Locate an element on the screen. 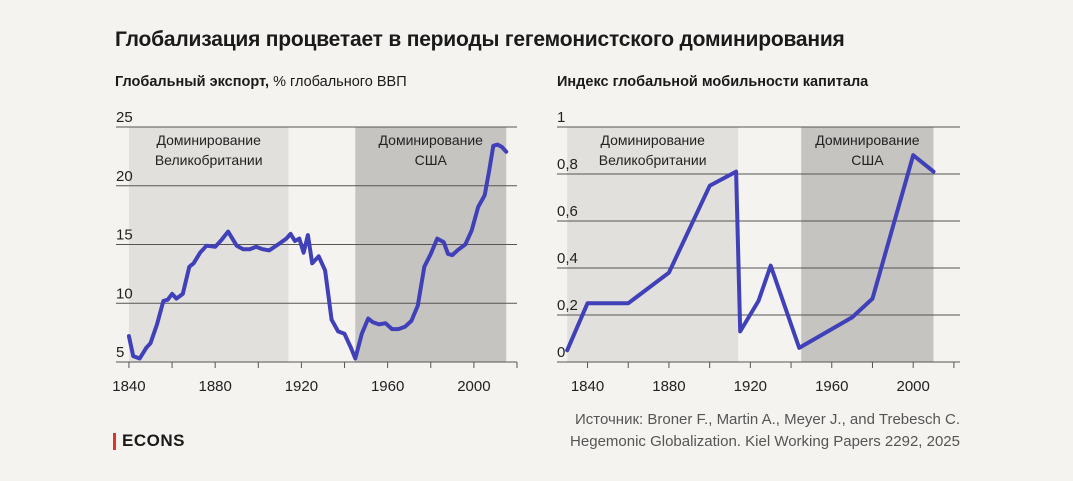 This screenshot has height=481, width=1073. logo-accent-bar is located at coordinates (114, 441).